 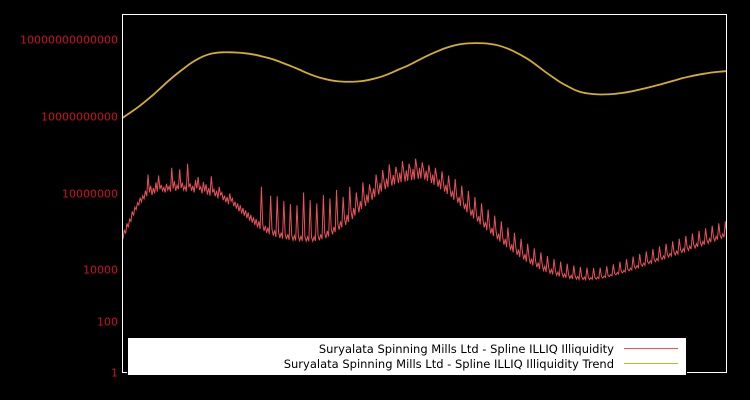 What do you see at coordinates (69, 40) in the screenshot?
I see `y-axis-tick-label: 10000000000000` at bounding box center [69, 40].